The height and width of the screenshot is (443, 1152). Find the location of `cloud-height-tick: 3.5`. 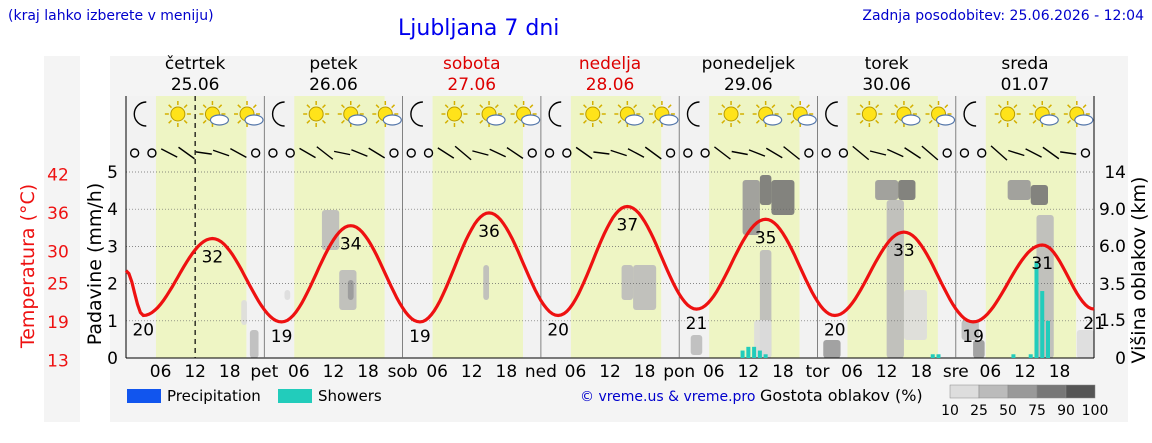

cloud-height-tick: 3.5 is located at coordinates (1112, 285).